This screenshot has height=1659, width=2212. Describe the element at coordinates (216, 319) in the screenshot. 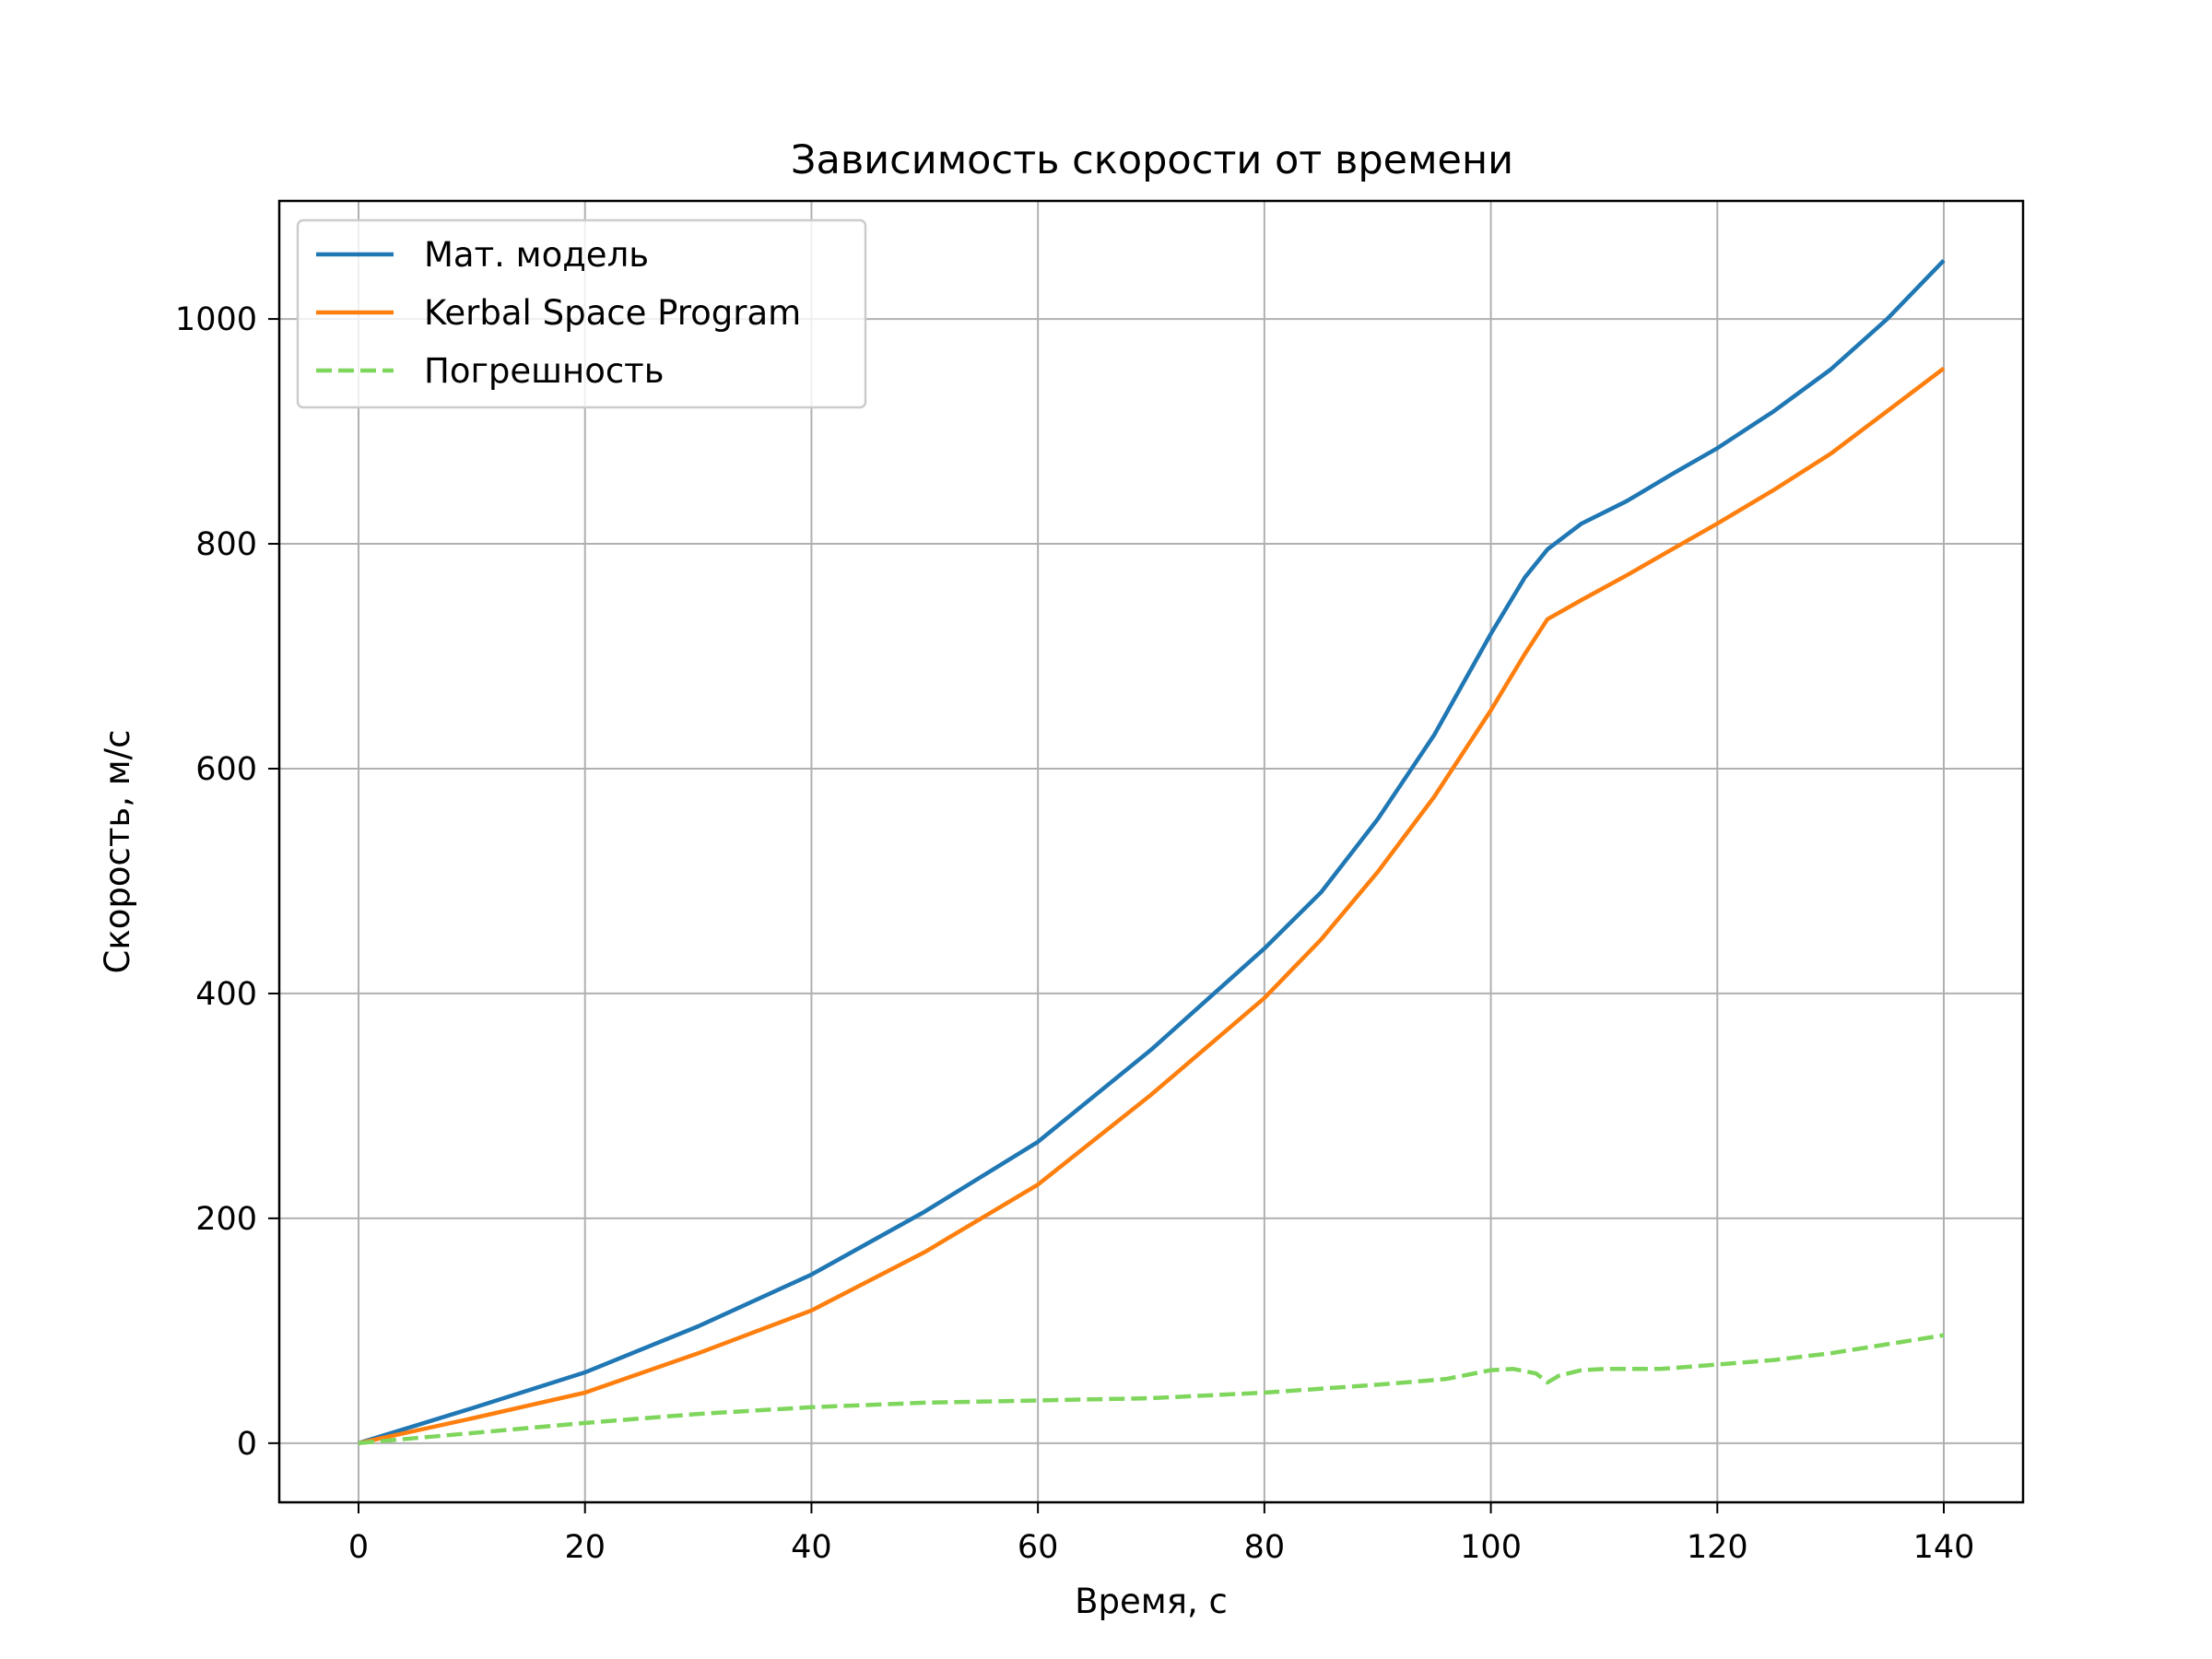

I see `y-tick-label: 1000` at that location.